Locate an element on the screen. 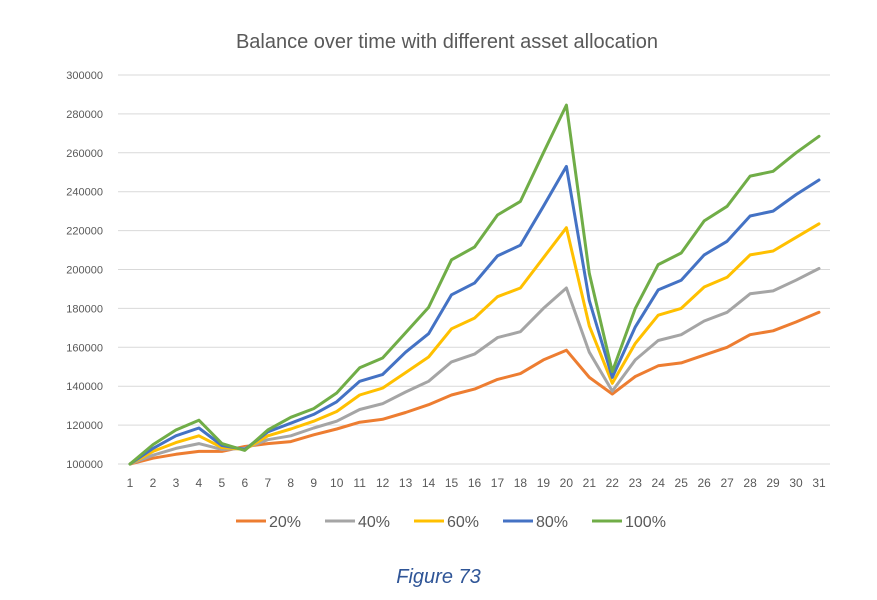 The height and width of the screenshot is (600, 877). x-tick-label: 13 is located at coordinates (406, 483).